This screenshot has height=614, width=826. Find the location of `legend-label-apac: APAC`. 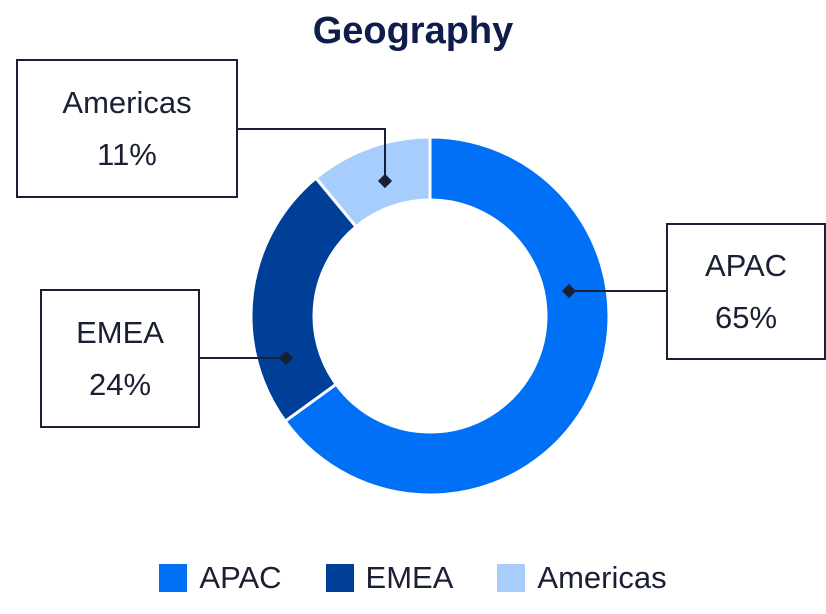

legend-label-apac: APAC is located at coordinates (240, 577).